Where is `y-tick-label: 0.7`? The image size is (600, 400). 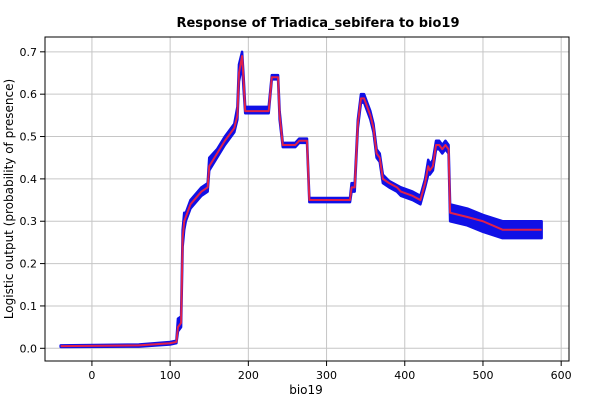
y-tick-label: 0.7 is located at coordinates (29, 52).